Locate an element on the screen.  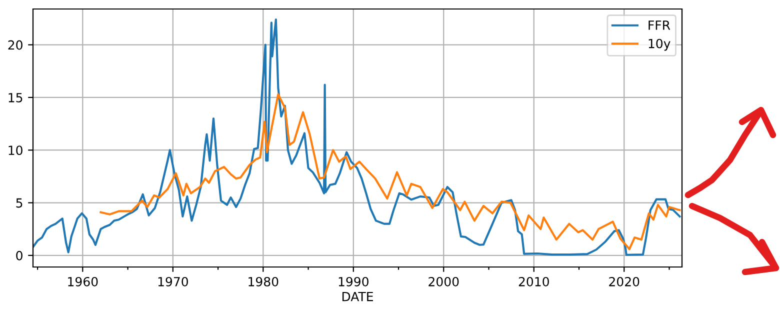
y-tick-label: 20 is located at coordinates (15, 45).